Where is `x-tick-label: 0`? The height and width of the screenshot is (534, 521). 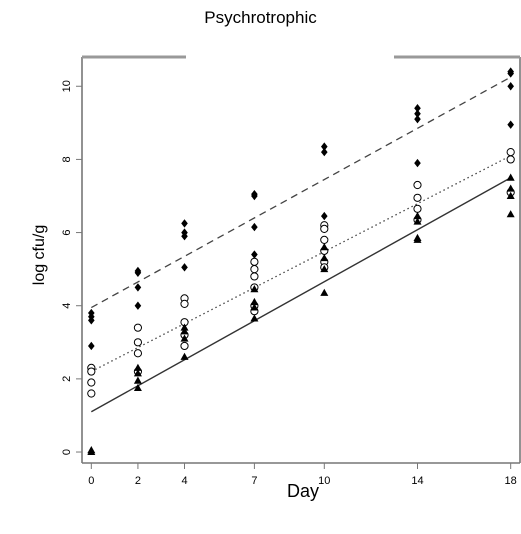
x-tick-label: 0 is located at coordinates (91, 481).